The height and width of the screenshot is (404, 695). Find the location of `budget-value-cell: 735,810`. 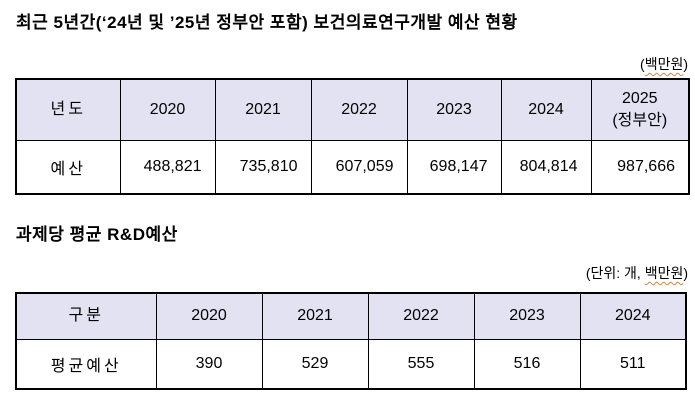

budget-value-cell: 735,810 is located at coordinates (263, 167).